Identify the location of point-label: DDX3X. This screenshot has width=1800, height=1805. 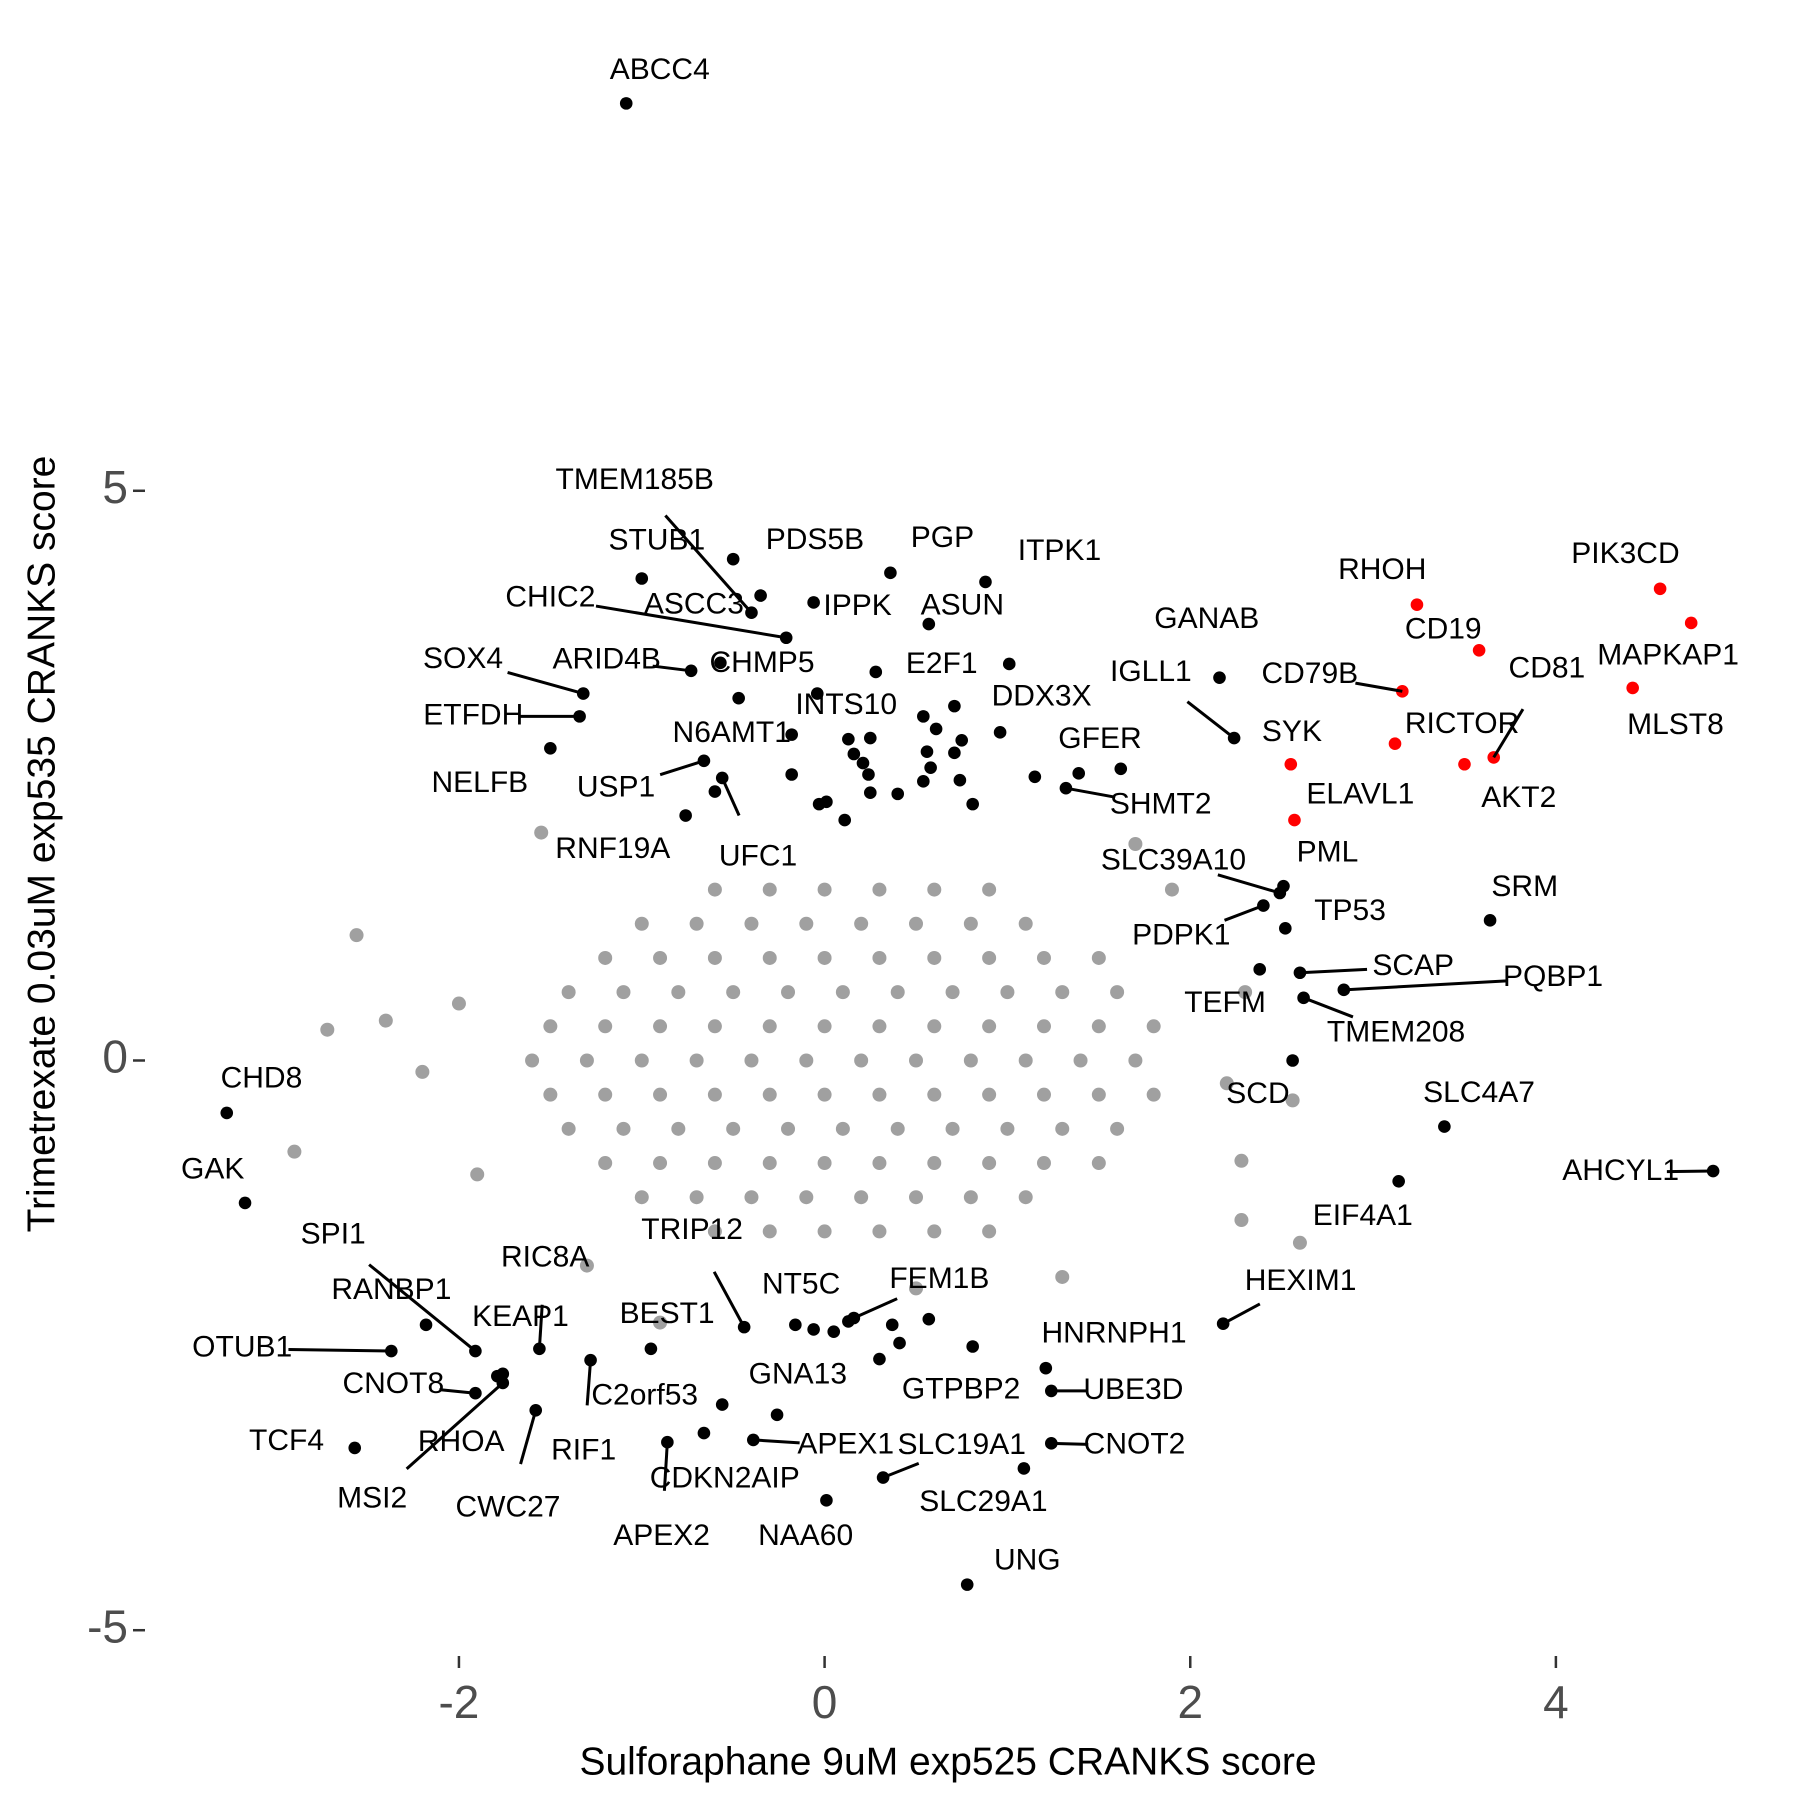
(1042, 695).